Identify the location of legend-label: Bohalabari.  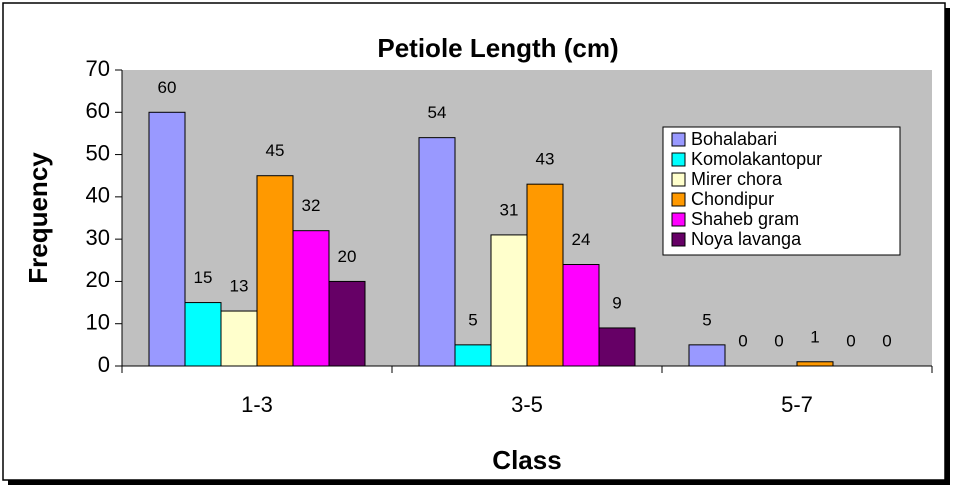
(734, 139).